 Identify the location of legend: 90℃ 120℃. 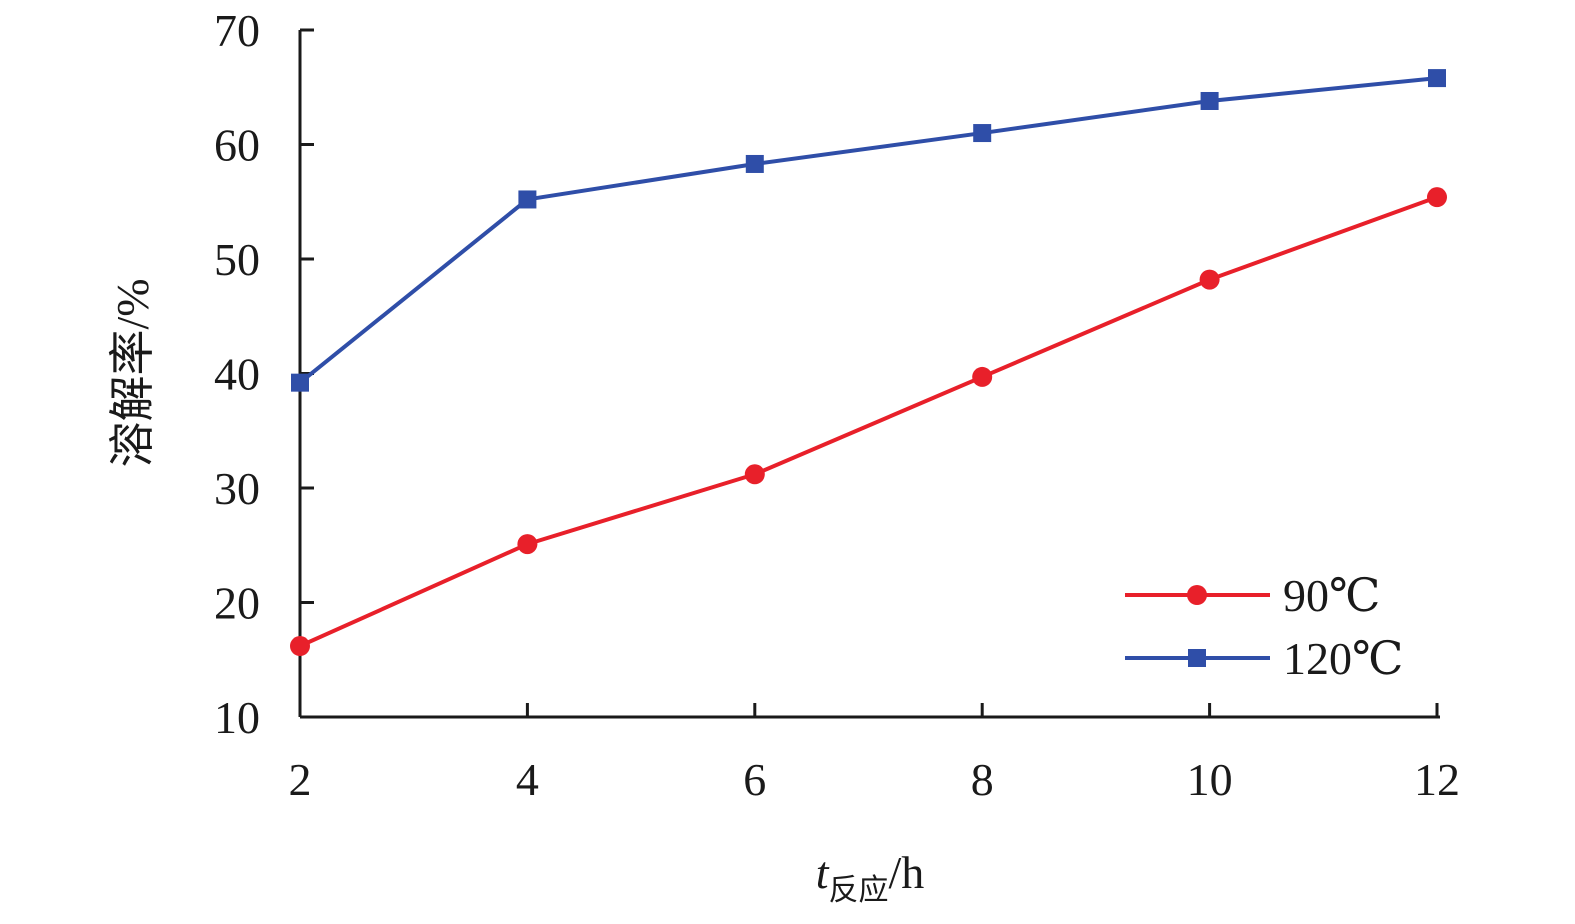
(1264, 627).